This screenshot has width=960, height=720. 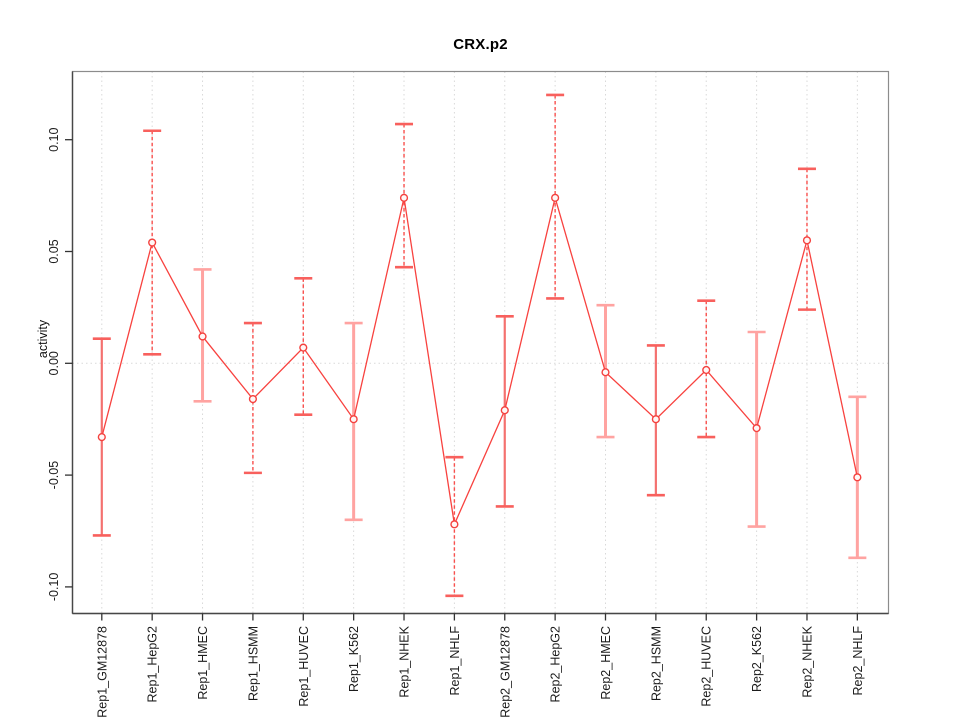 What do you see at coordinates (253, 663) in the screenshot?
I see `x-tick-label: Rep1_HSMM` at bounding box center [253, 663].